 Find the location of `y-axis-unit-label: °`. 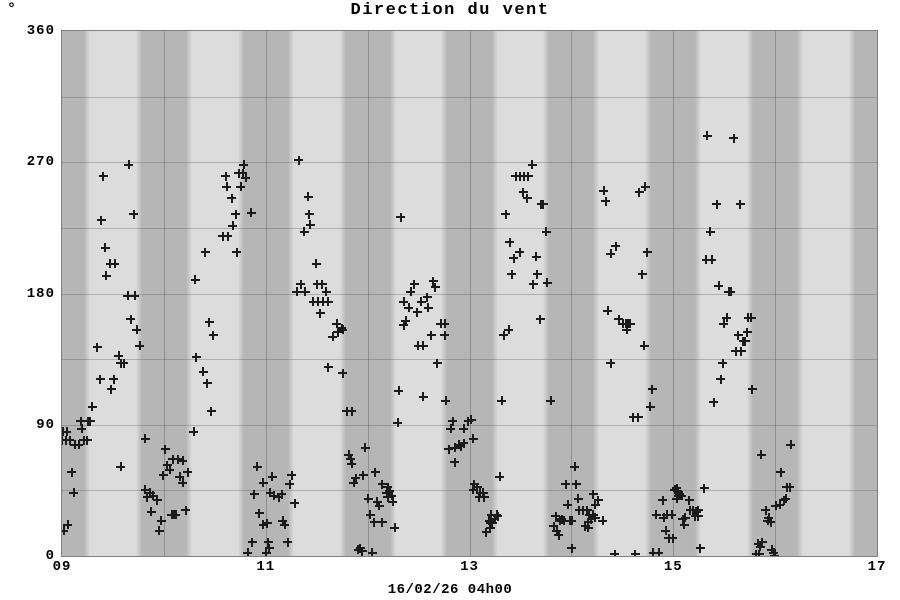

y-axis-unit-label: ° is located at coordinates (12, 9).